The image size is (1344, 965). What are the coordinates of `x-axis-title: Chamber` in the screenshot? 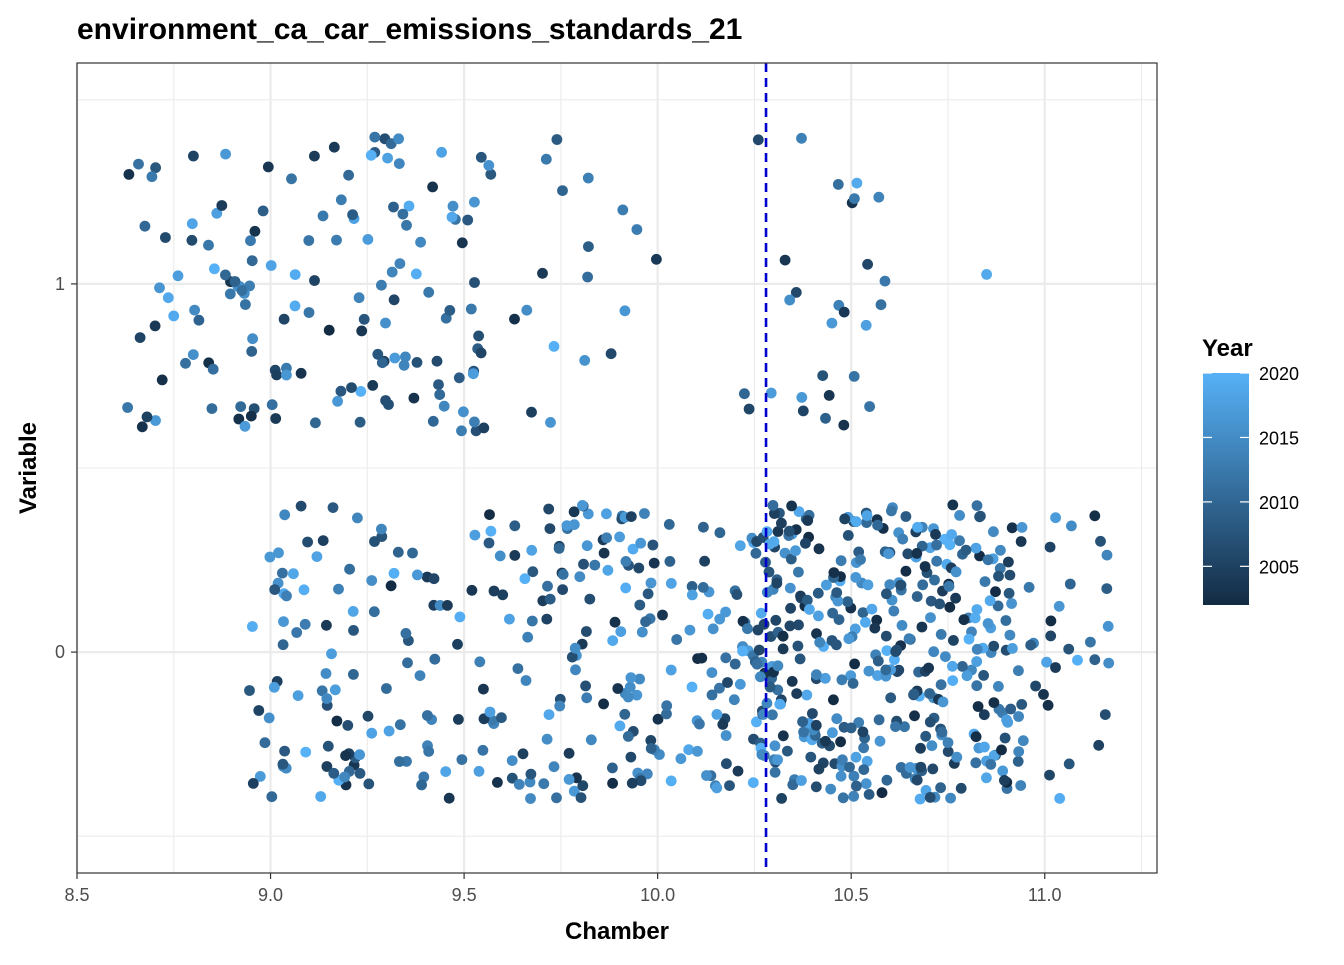 It's located at (617, 931).